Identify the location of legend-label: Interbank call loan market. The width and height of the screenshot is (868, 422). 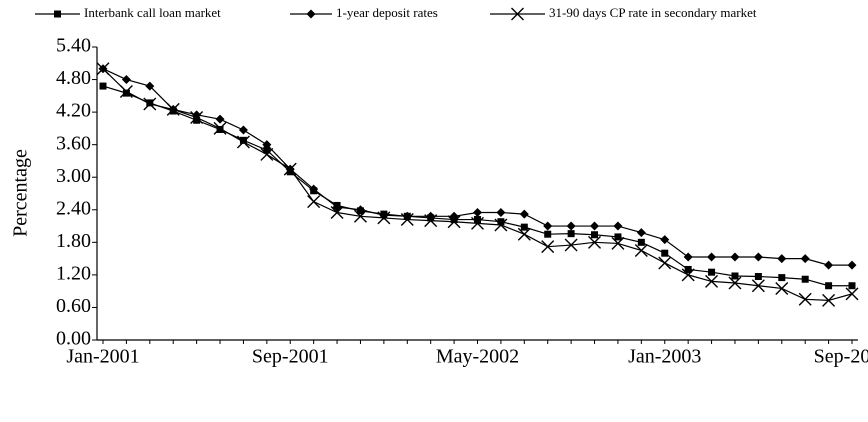
(152, 12).